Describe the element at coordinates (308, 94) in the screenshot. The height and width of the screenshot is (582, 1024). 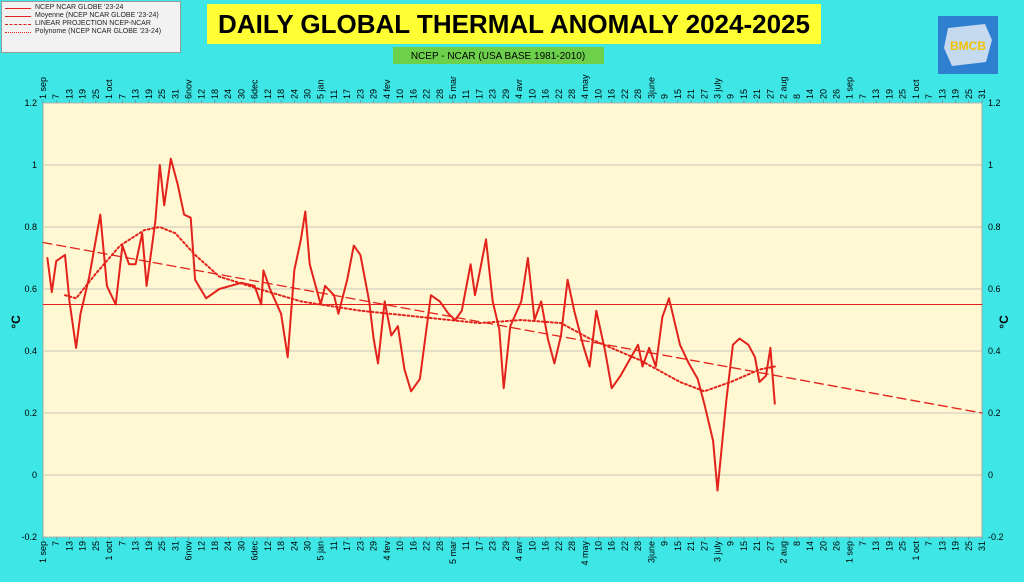
I see `x2-tick-label: 30` at that location.